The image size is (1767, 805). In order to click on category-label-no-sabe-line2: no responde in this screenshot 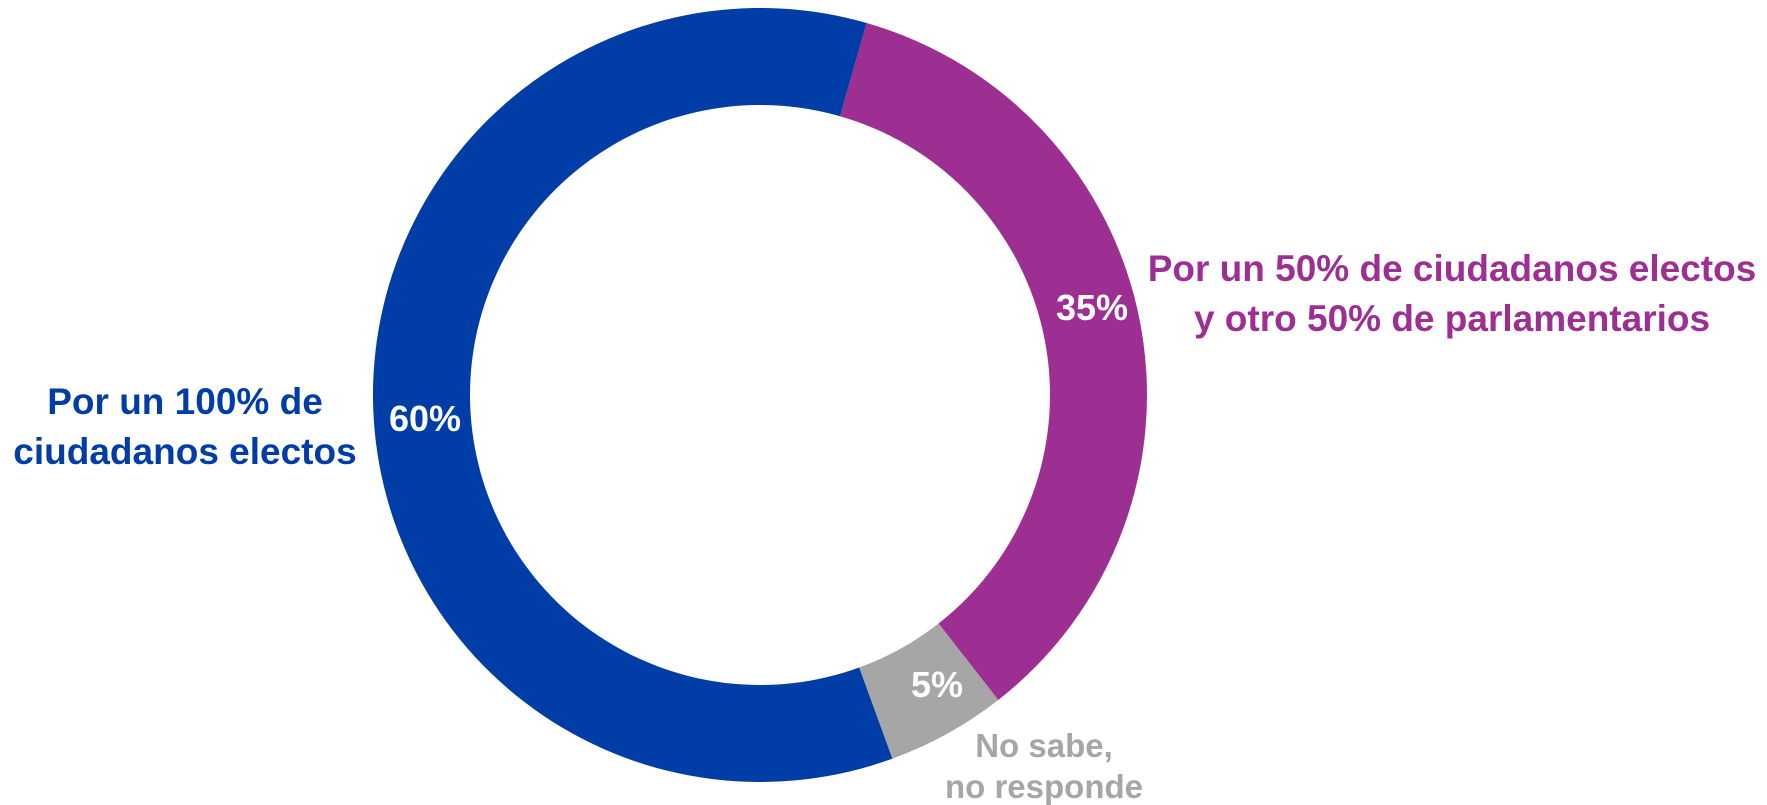, I will do `click(1044, 786)`.